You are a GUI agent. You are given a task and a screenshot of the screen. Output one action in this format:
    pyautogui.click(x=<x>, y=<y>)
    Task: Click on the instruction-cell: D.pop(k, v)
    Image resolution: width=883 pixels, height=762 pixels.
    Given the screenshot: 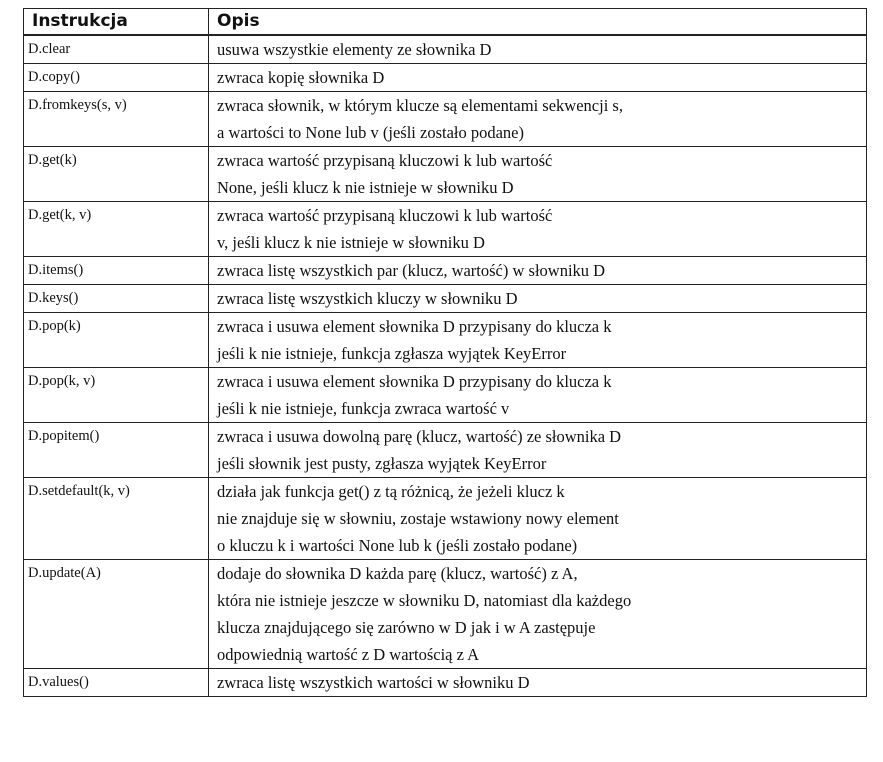 What is the action you would take?
    pyautogui.click(x=116, y=395)
    